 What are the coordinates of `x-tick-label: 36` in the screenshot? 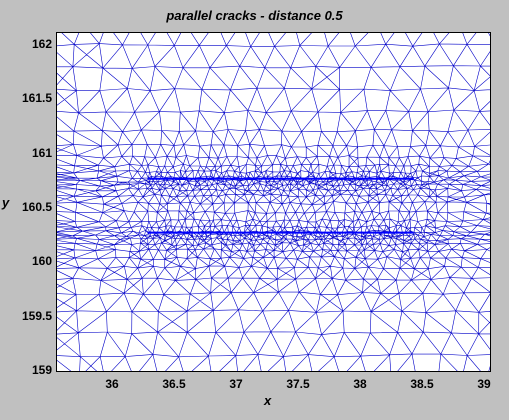 It's located at (112, 384).